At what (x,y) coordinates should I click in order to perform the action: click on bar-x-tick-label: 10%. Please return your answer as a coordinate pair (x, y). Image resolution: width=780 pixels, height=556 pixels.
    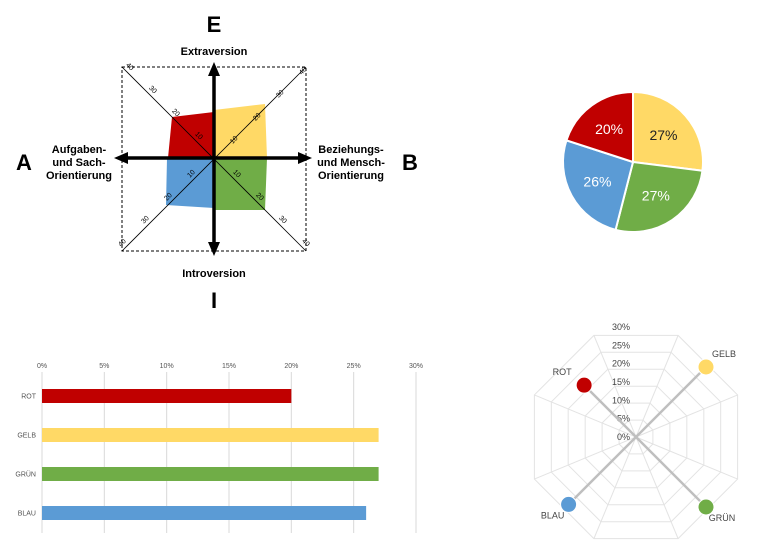
    Looking at the image, I should click on (167, 366).